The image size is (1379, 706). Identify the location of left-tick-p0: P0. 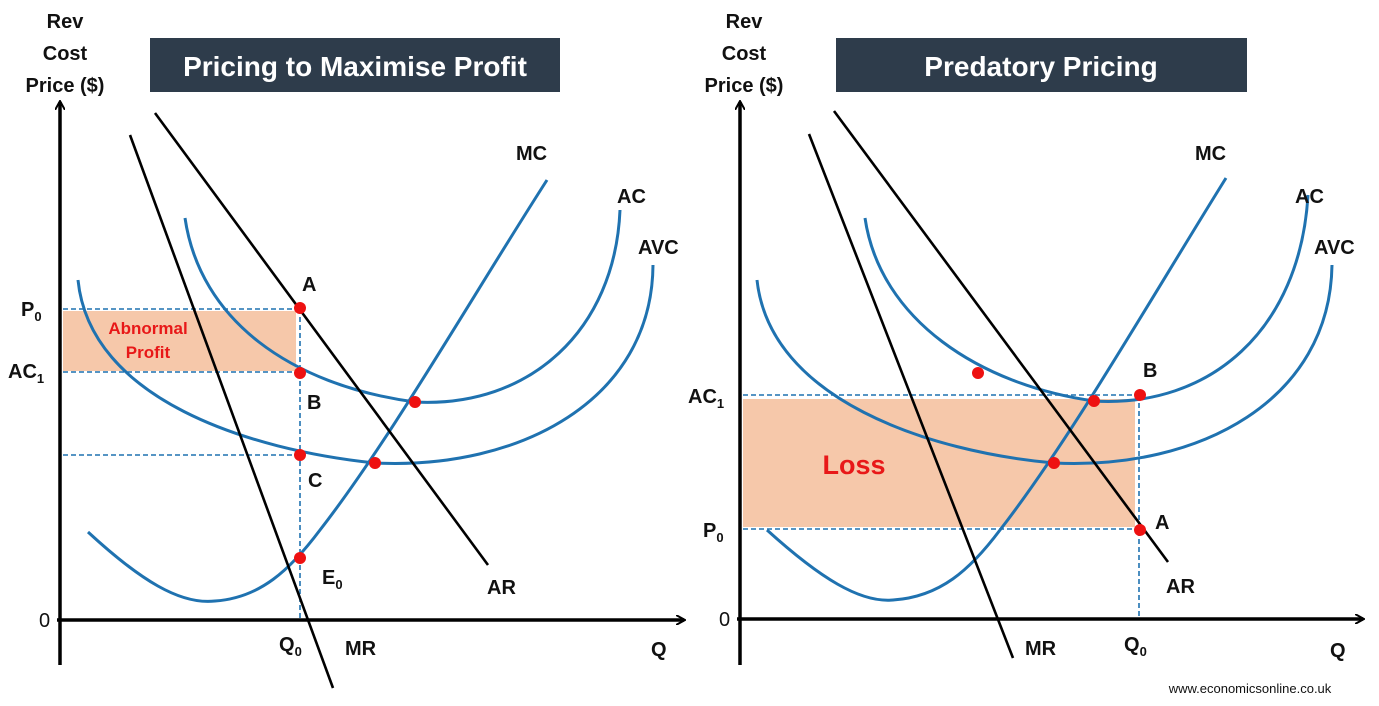
(31, 311).